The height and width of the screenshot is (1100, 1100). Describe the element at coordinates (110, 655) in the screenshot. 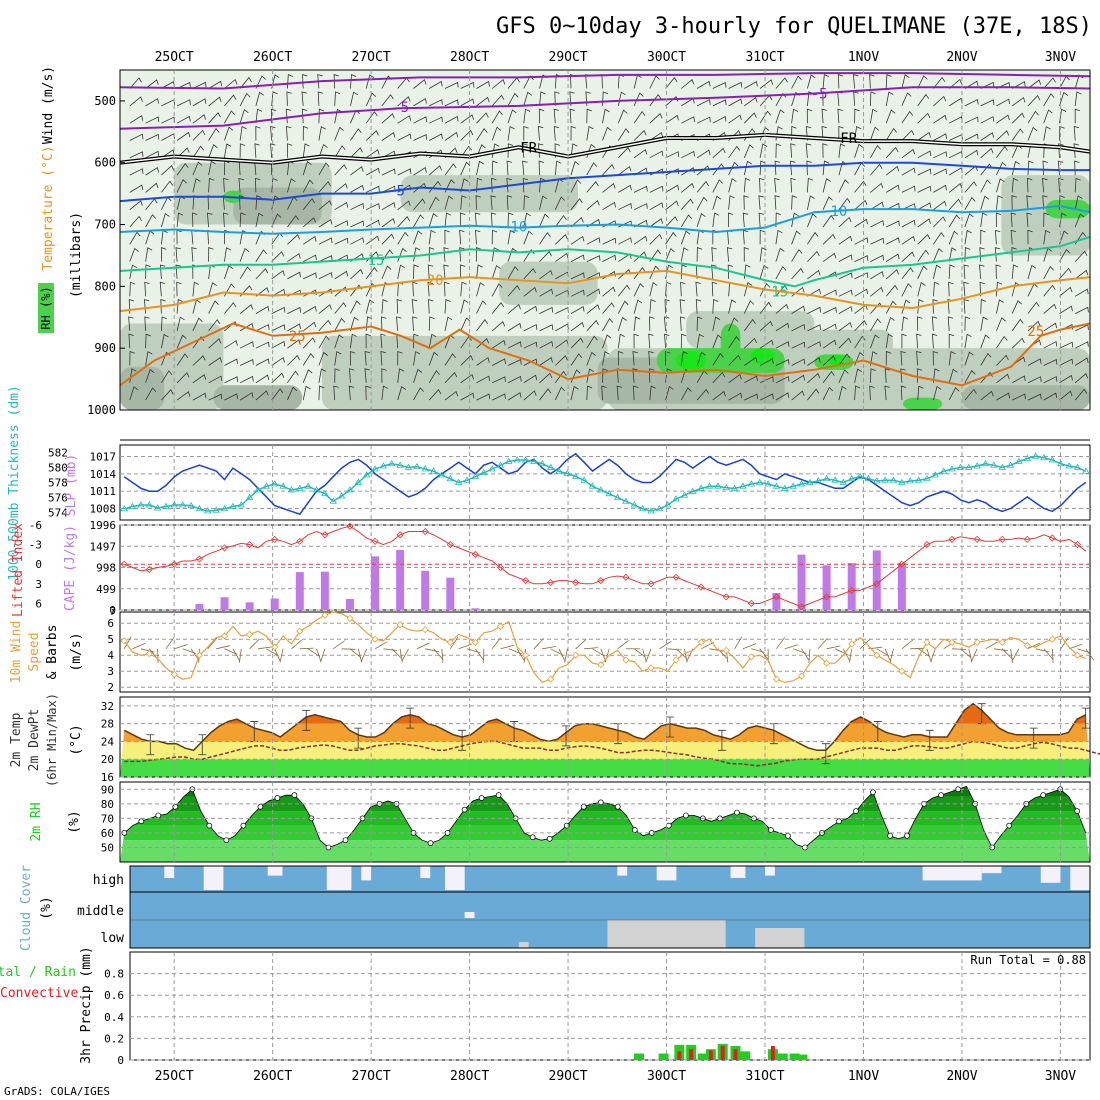

I see `wind-tick-label: 4` at that location.